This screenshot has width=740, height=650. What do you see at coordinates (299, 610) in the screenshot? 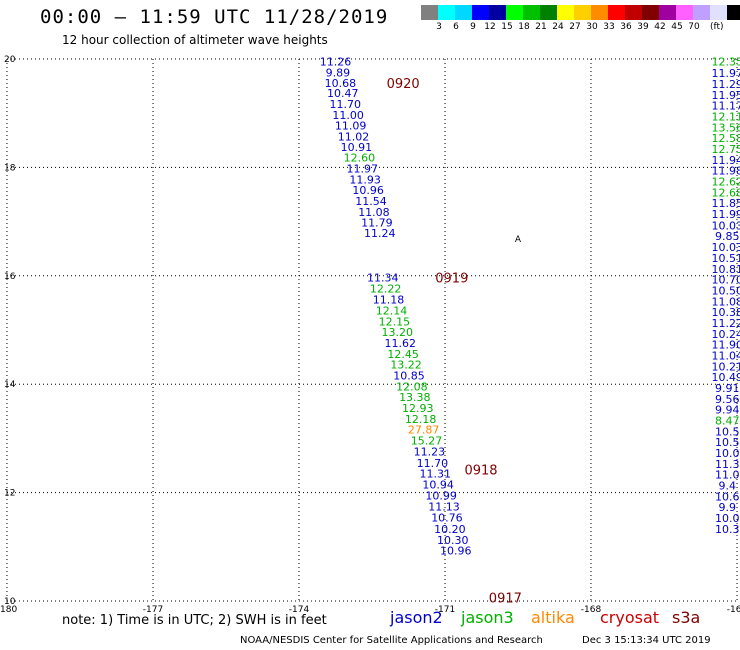
I see `lon-tick-label: -174` at bounding box center [299, 610].